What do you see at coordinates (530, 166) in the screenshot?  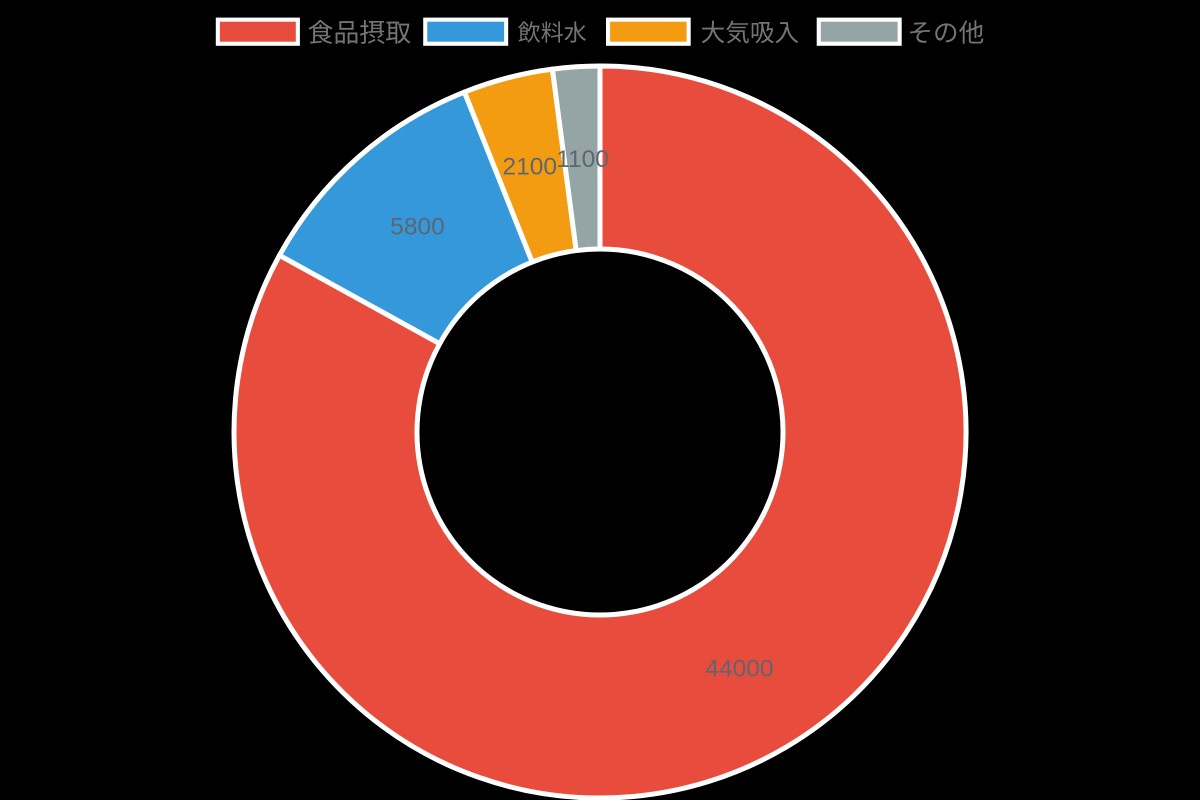 I see `svg-text: 2100` at bounding box center [530, 166].